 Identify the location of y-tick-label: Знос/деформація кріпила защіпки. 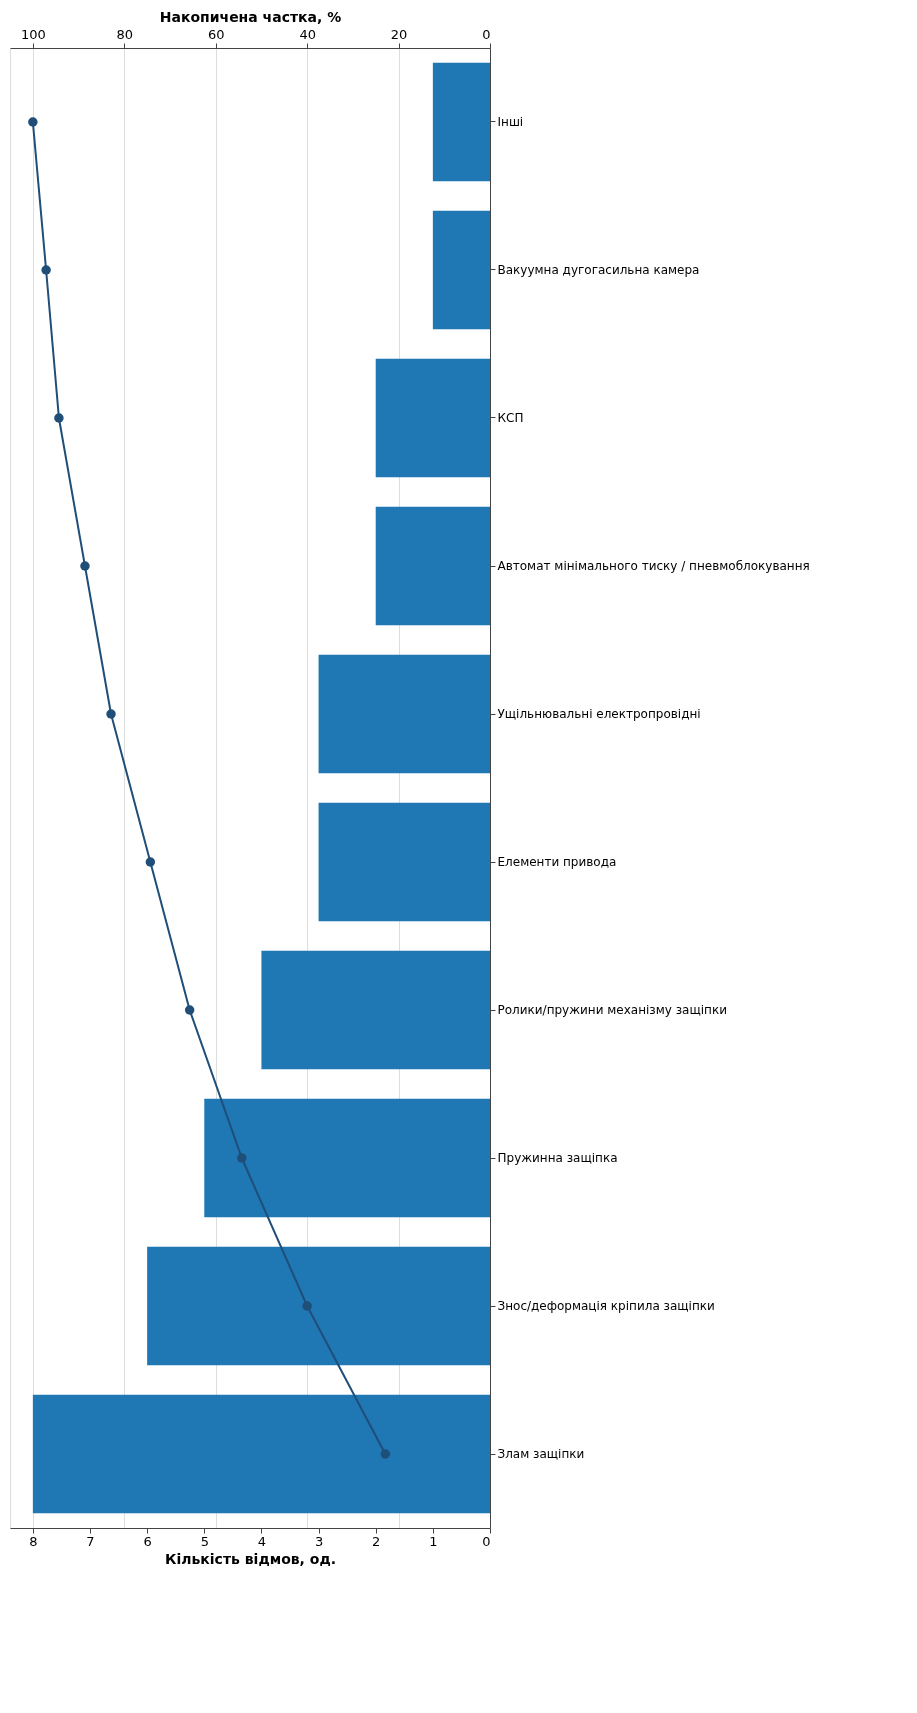
(606, 1306).